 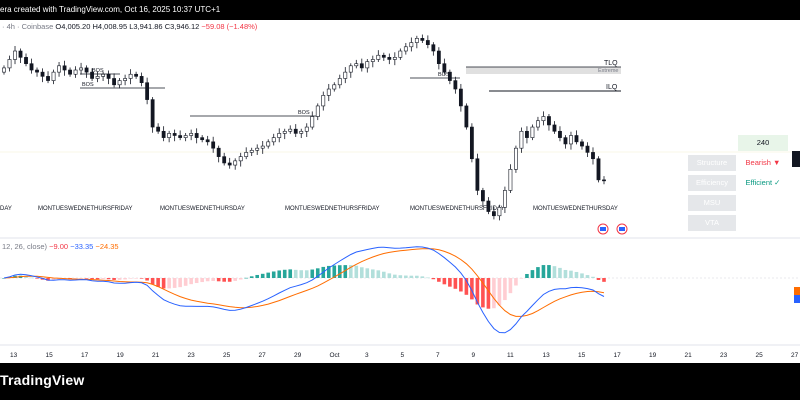 What do you see at coordinates (543, 70) in the screenshot?
I see `tlq-zone` at bounding box center [543, 70].